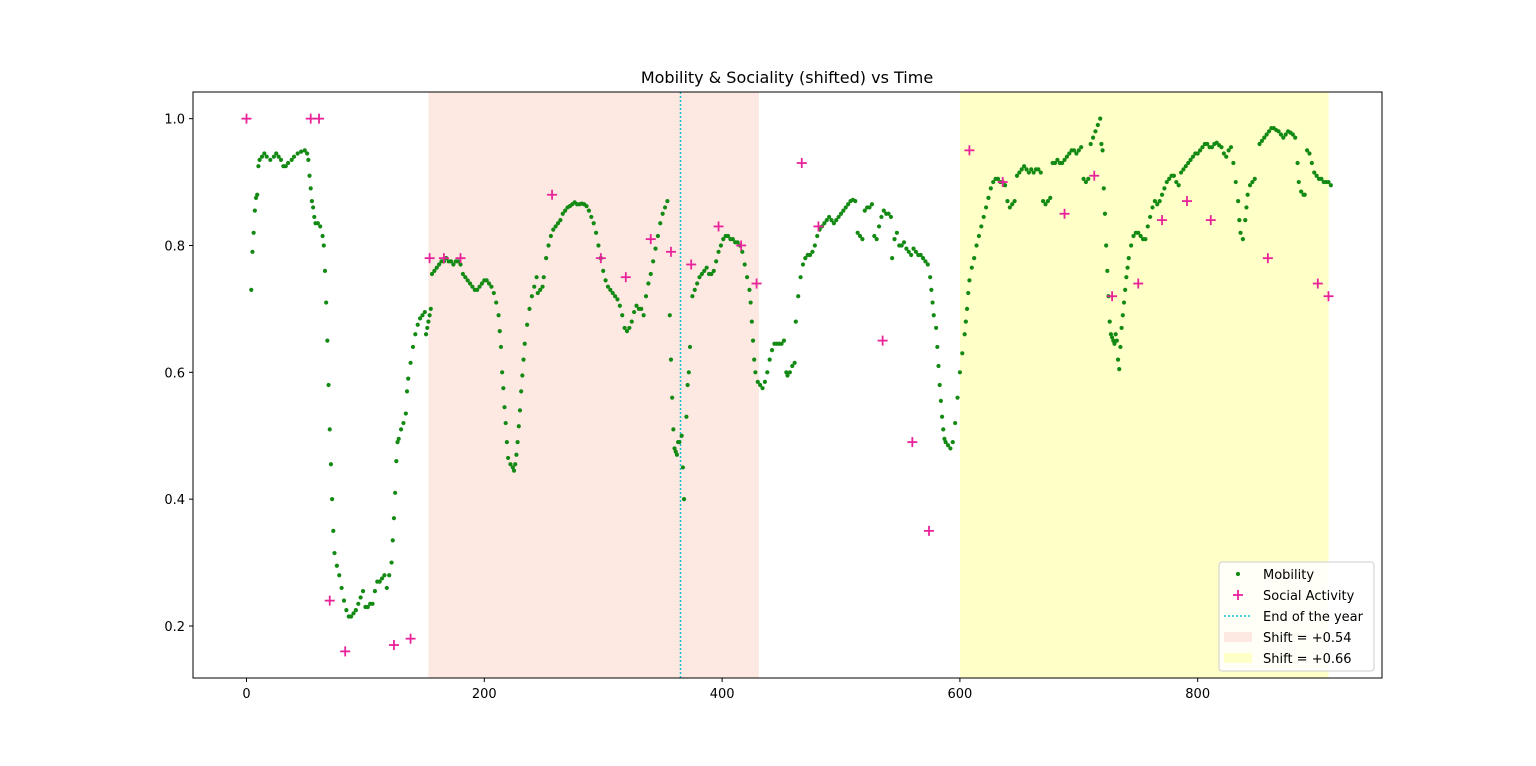  What do you see at coordinates (174, 120) in the screenshot?
I see `y-tick-label: 1.0` at bounding box center [174, 120].